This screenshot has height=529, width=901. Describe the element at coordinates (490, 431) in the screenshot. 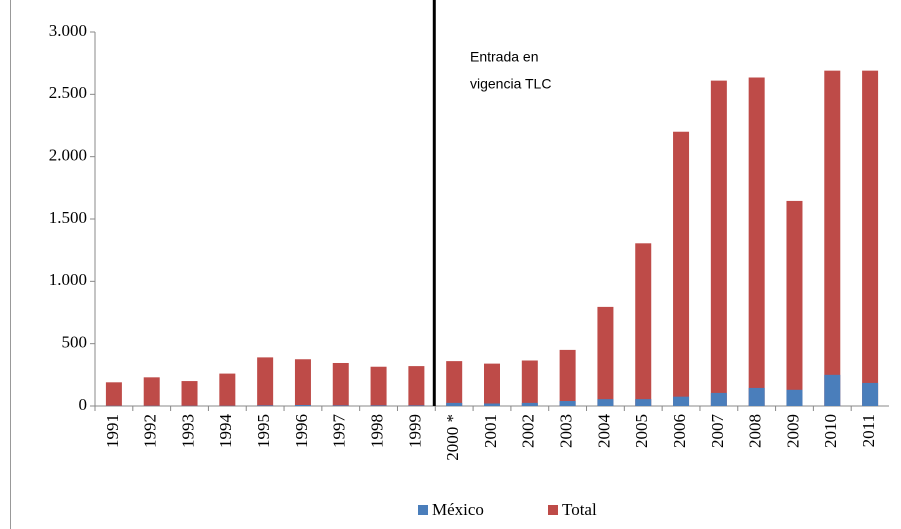

I see `x-tick-label: 2001` at that location.